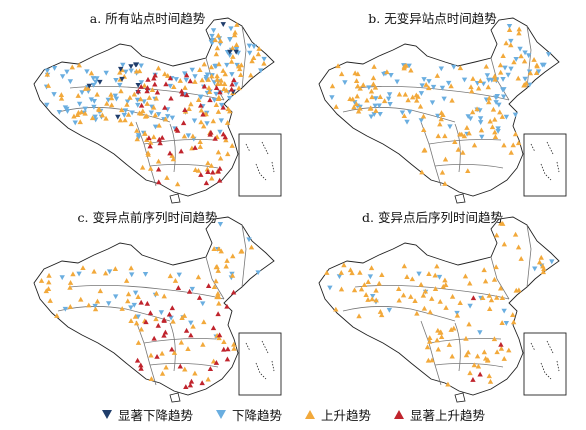  What do you see at coordinates (432, 18) in the screenshot?
I see `panel-title-b: b. 无变异站点时间趋势` at bounding box center [432, 18].